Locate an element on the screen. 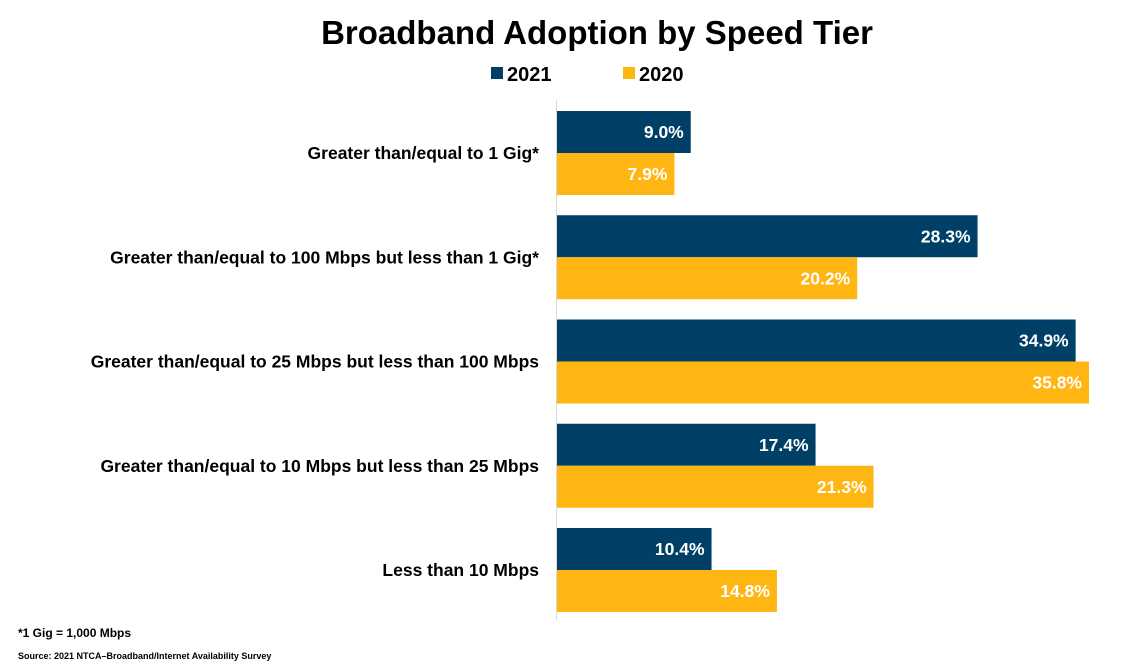 This screenshot has height=668, width=1140. category-label-0: Greater than/equal to 1 Gig* is located at coordinates (424, 153).